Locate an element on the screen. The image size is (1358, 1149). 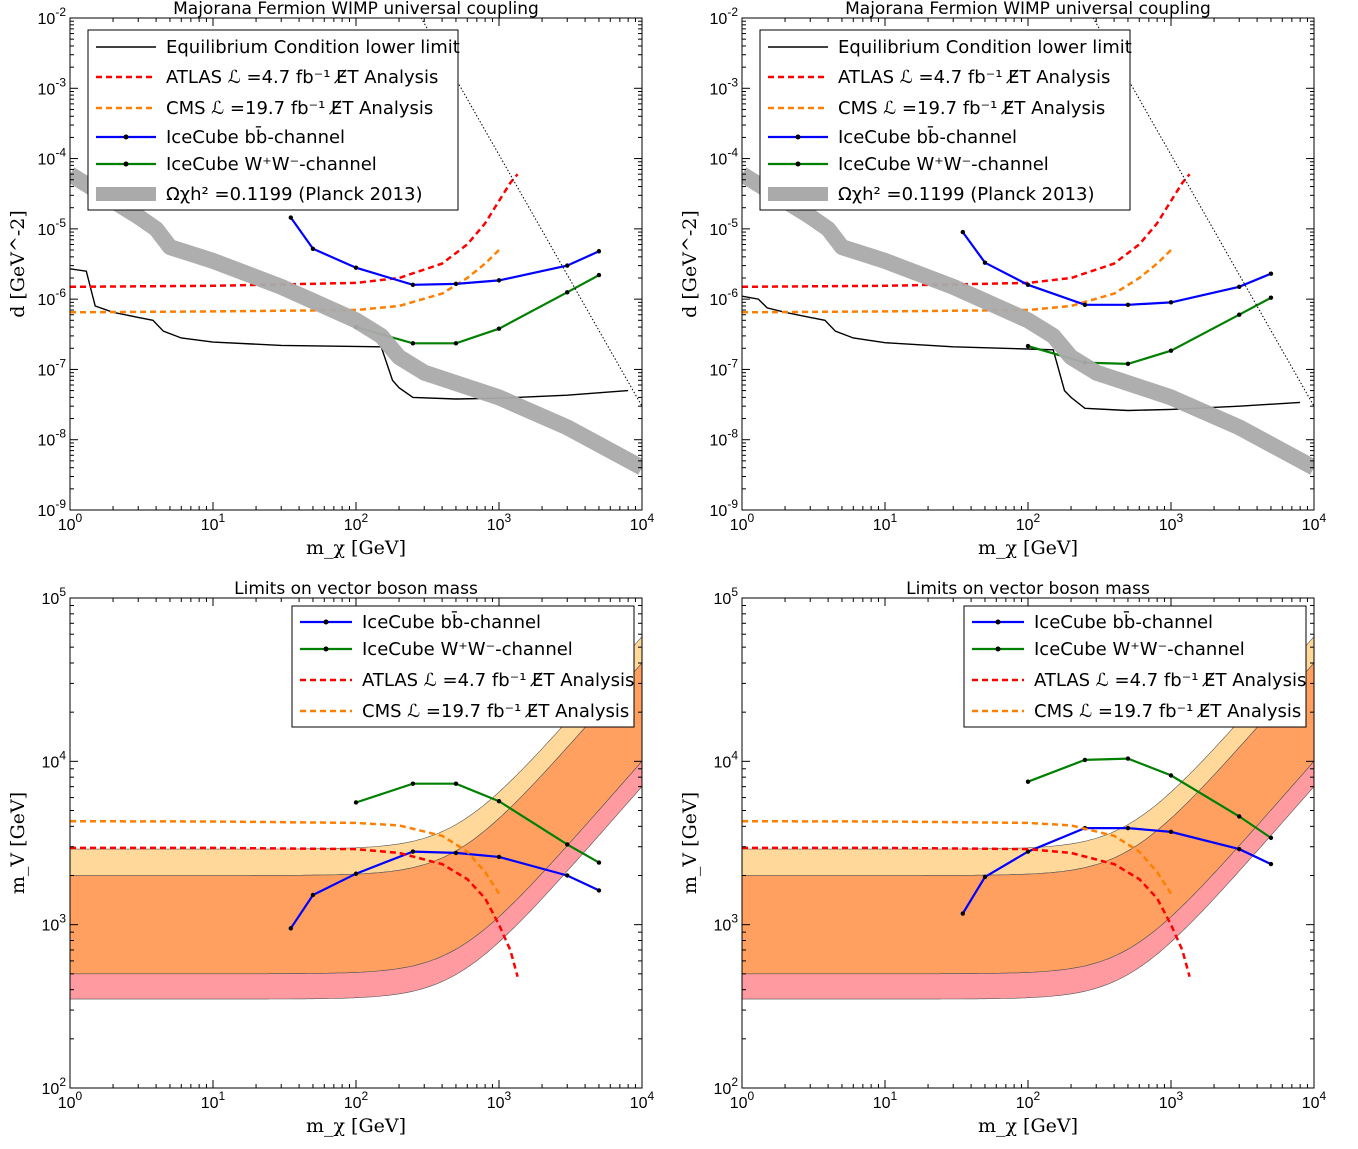
y-tick-label: 10⁻³ is located at coordinates (724, 86).